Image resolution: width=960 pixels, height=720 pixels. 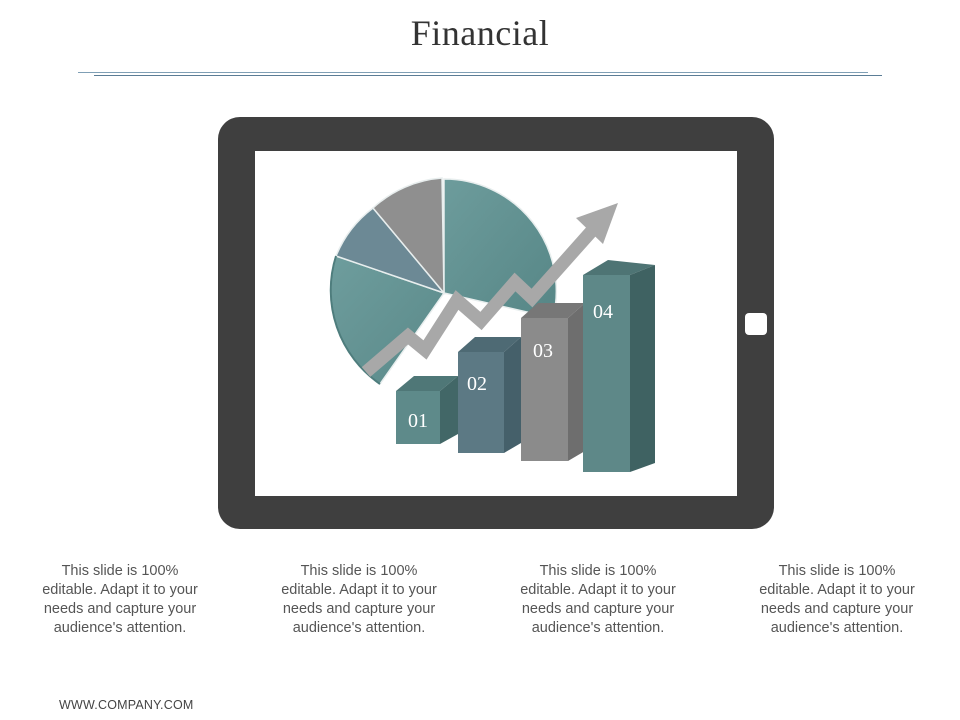 What do you see at coordinates (418, 421) in the screenshot?
I see `bar-label-01: 01` at bounding box center [418, 421].